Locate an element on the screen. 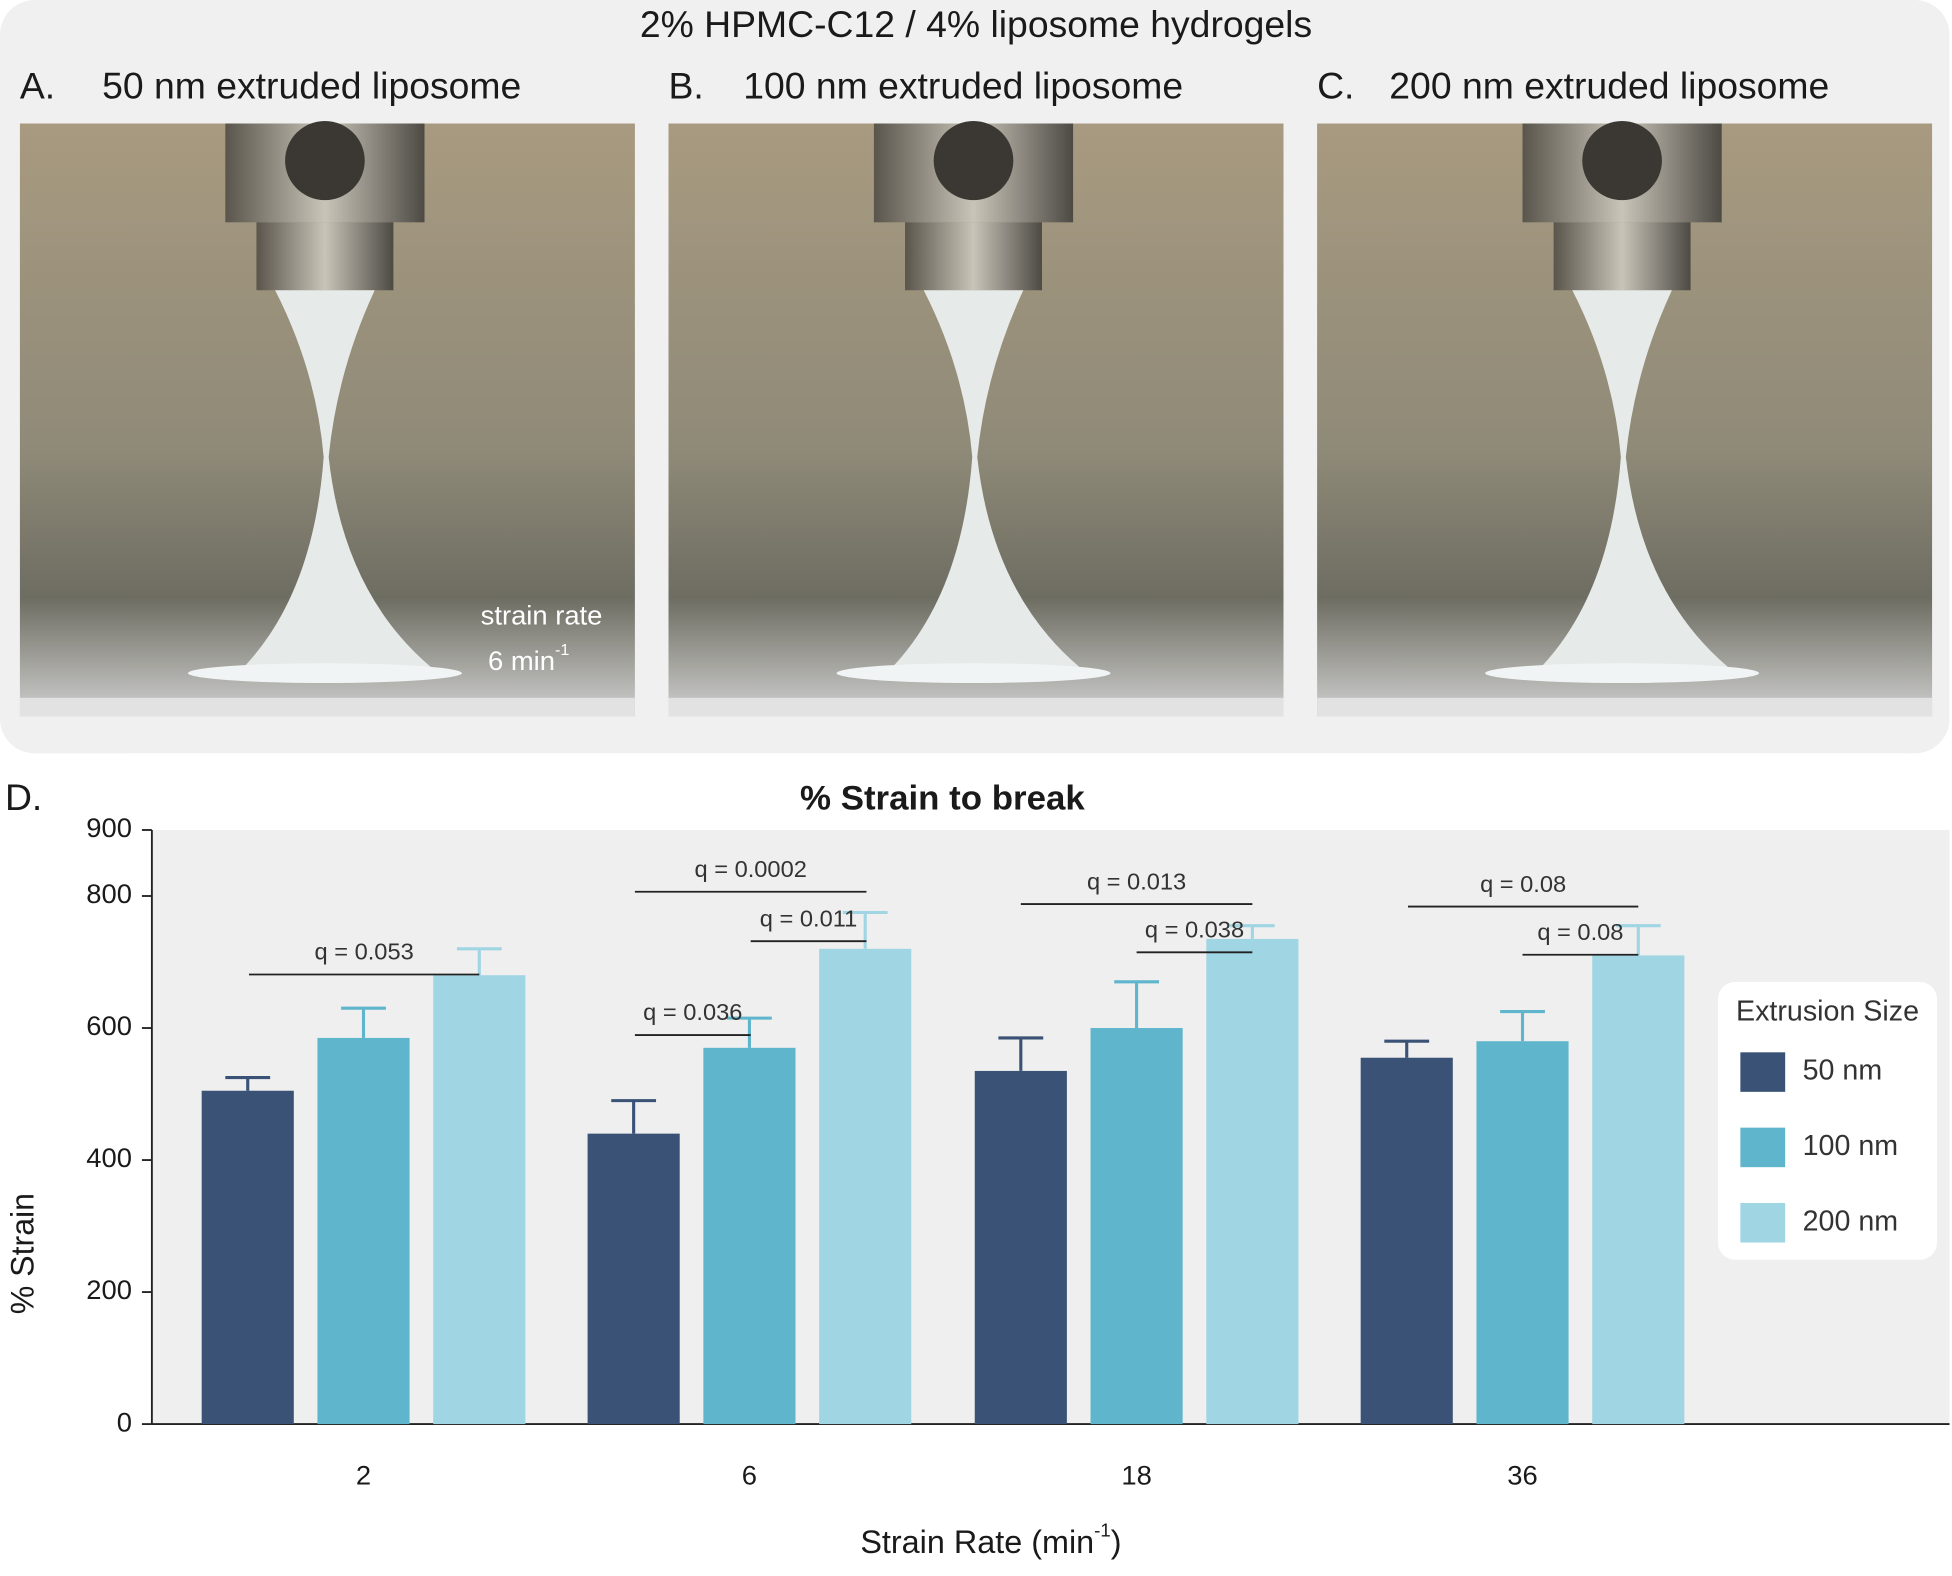  photo-annotation: strain rate is located at coordinates (542, 615).